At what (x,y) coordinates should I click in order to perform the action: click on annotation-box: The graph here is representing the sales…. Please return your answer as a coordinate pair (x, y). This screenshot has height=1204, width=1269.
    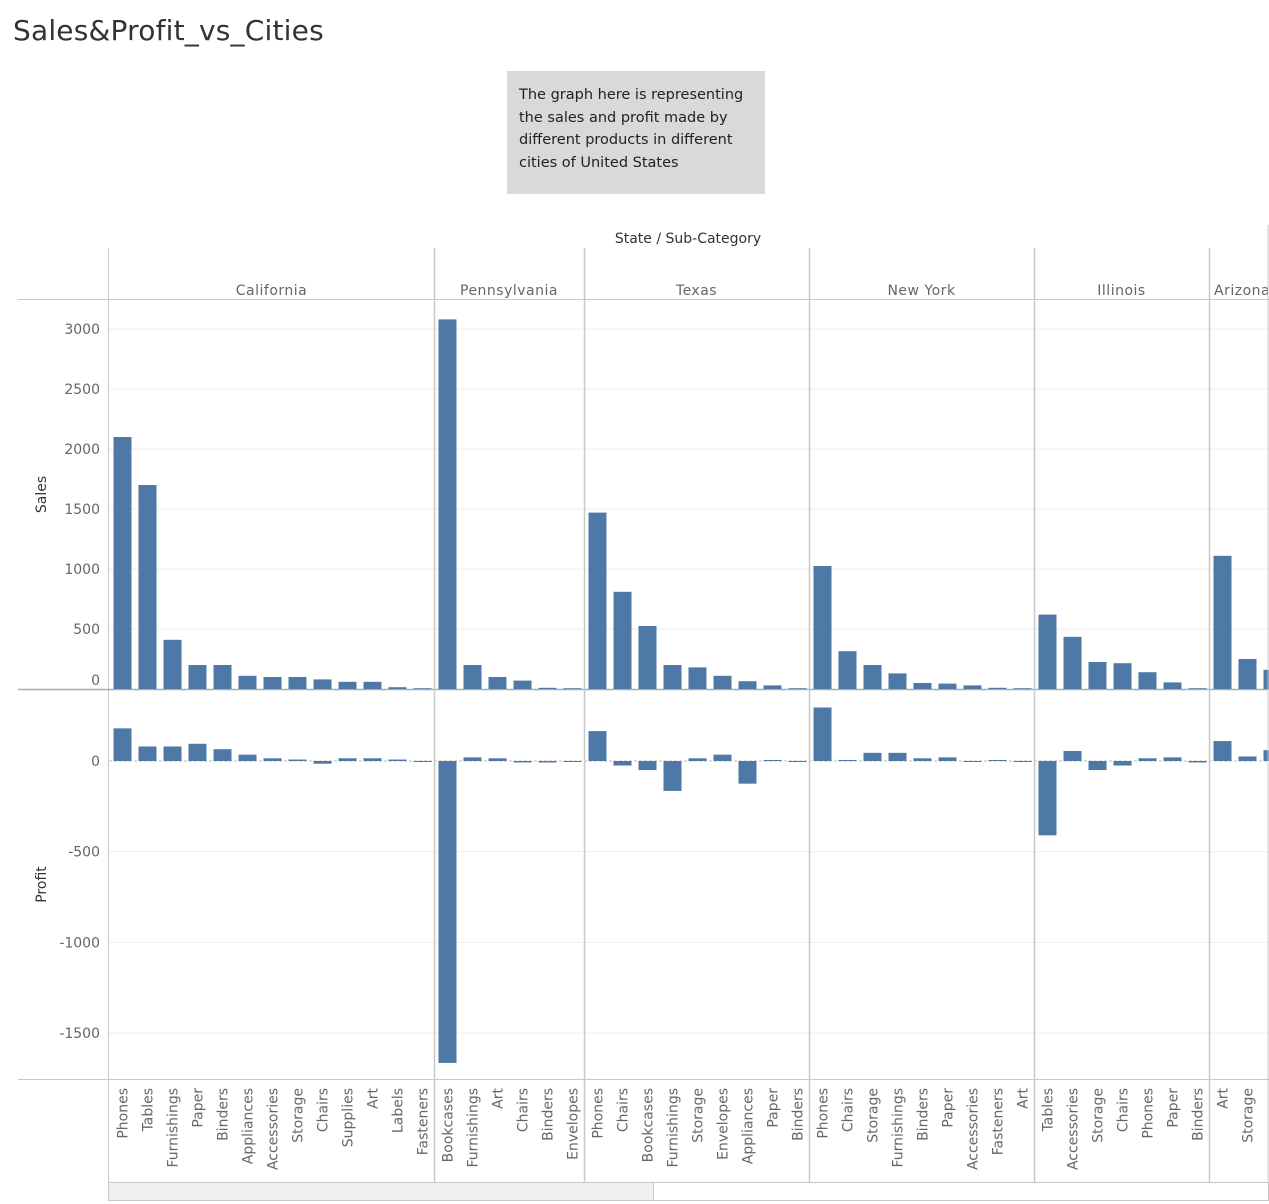
    Looking at the image, I should click on (636, 132).